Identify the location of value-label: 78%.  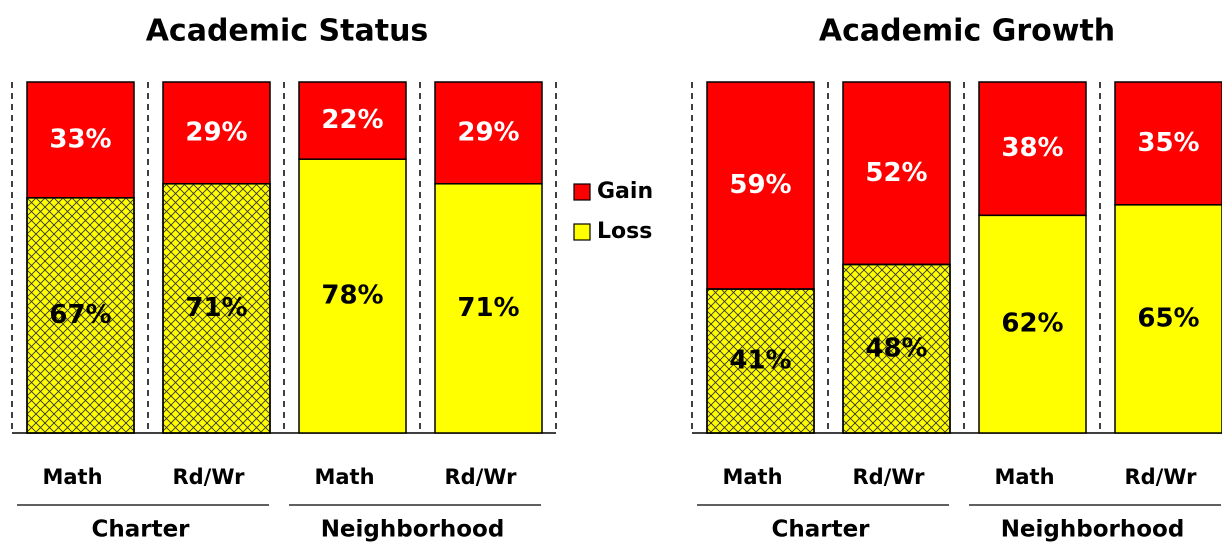
(352, 296).